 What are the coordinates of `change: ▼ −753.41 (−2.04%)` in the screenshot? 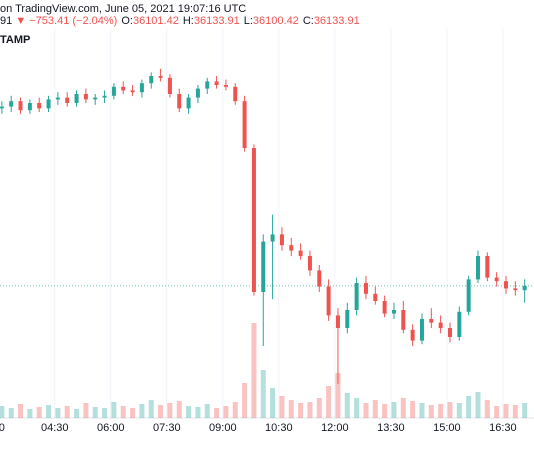 It's located at (66, 21).